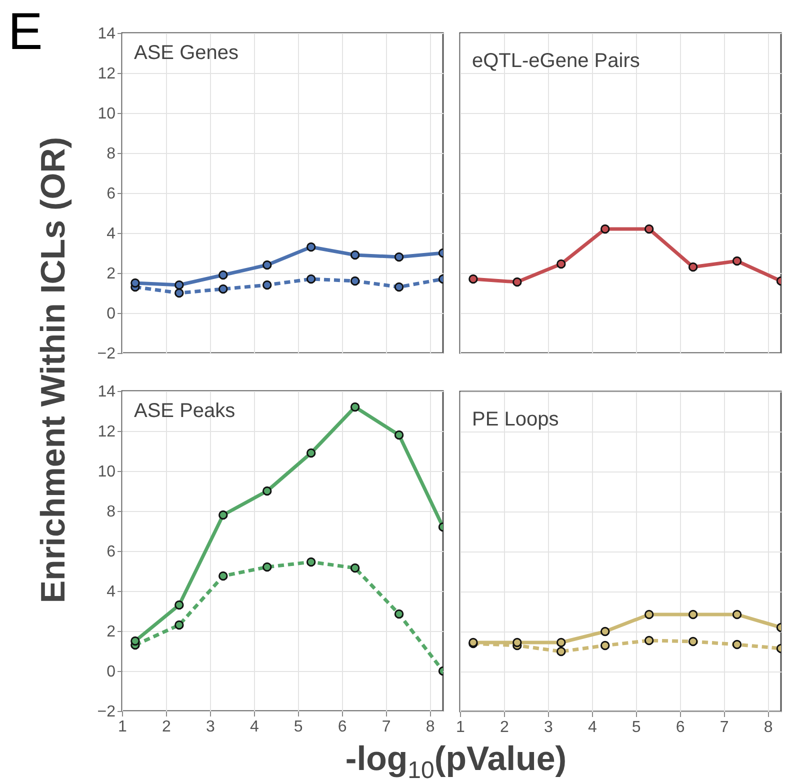 Image resolution: width=797 pixels, height=782 pixels. Describe the element at coordinates (186, 53) in the screenshot. I see `chart-title: ASE Genes` at that location.